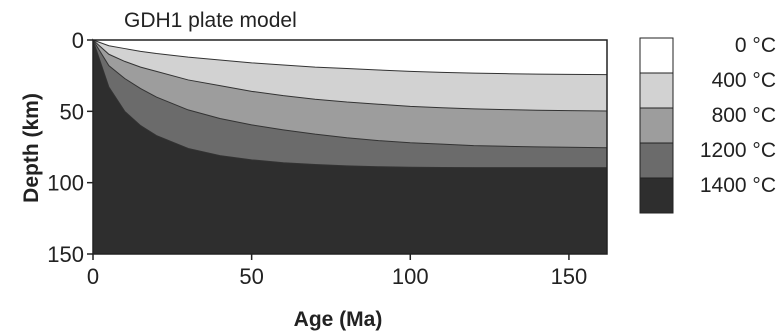 The height and width of the screenshot is (331, 784). Describe the element at coordinates (656, 90) in the screenshot. I see `legend-swatch-400c` at that location.